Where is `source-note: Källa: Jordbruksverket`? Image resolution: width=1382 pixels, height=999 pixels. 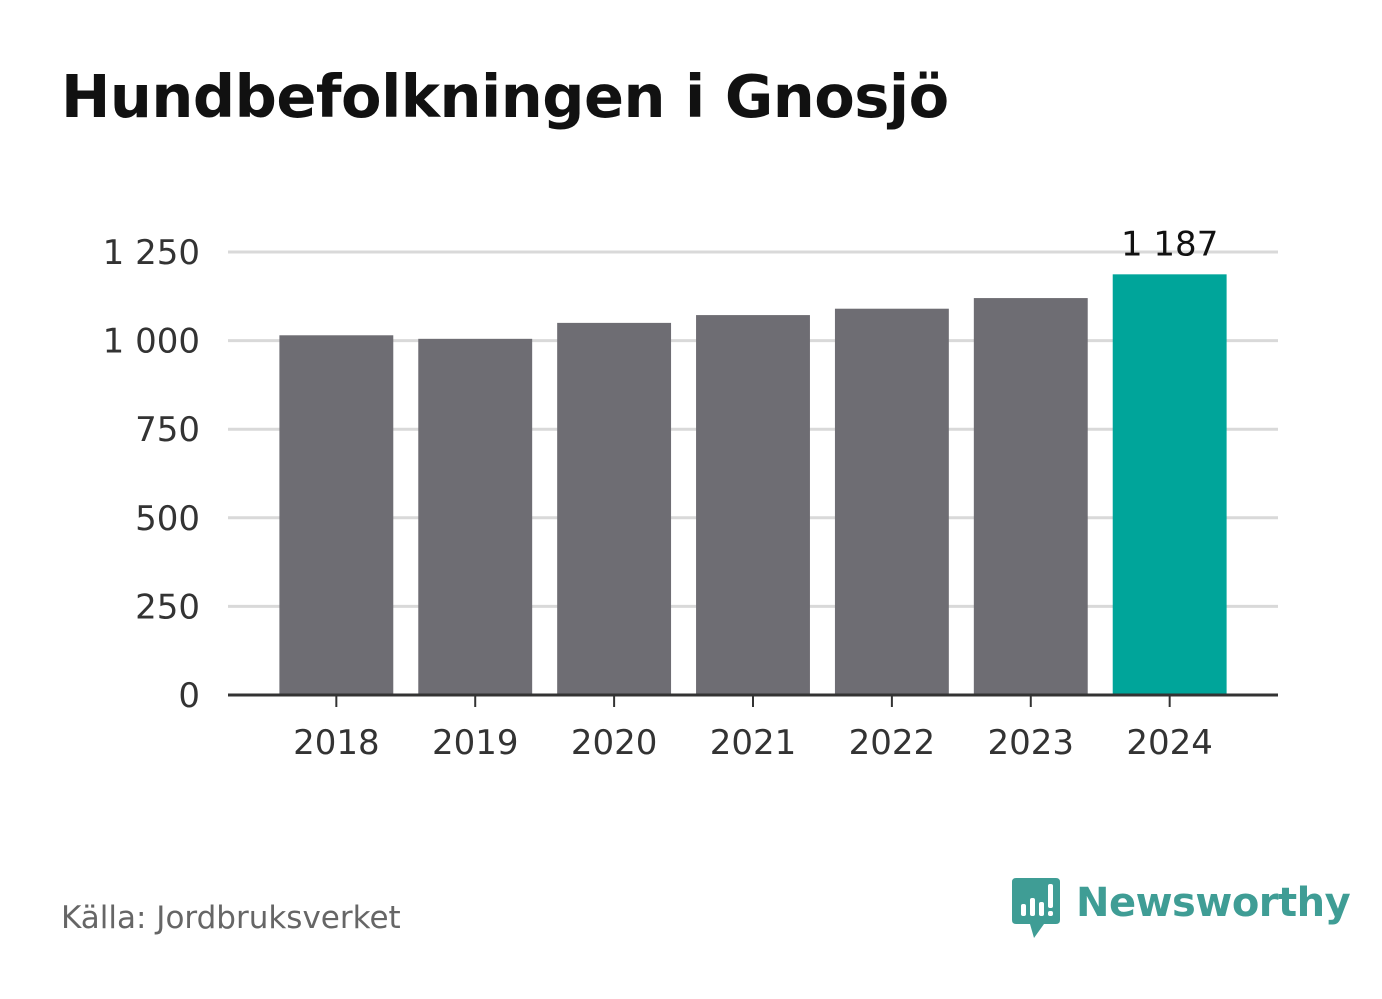
source-note: Källa: Jordbruksverket is located at coordinates (231, 918).